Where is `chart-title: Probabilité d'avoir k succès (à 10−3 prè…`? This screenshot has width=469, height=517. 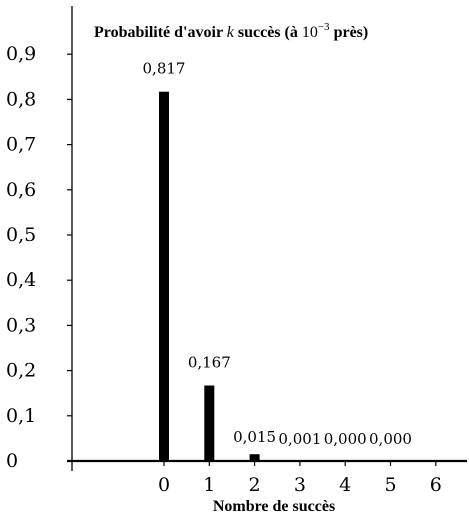
chart-title: Probabilité d'avoir k succès (à 10−3 prè… is located at coordinates (231, 31).